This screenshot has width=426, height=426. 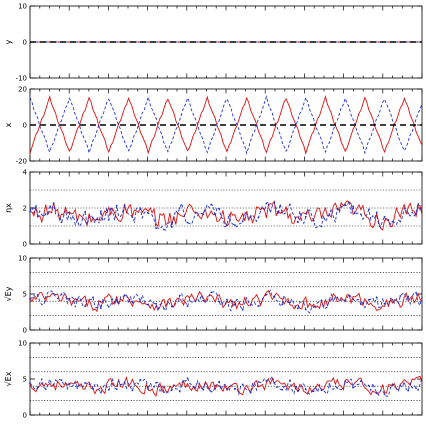 I want to click on y-tick-label: -20, so click(x=21, y=162).